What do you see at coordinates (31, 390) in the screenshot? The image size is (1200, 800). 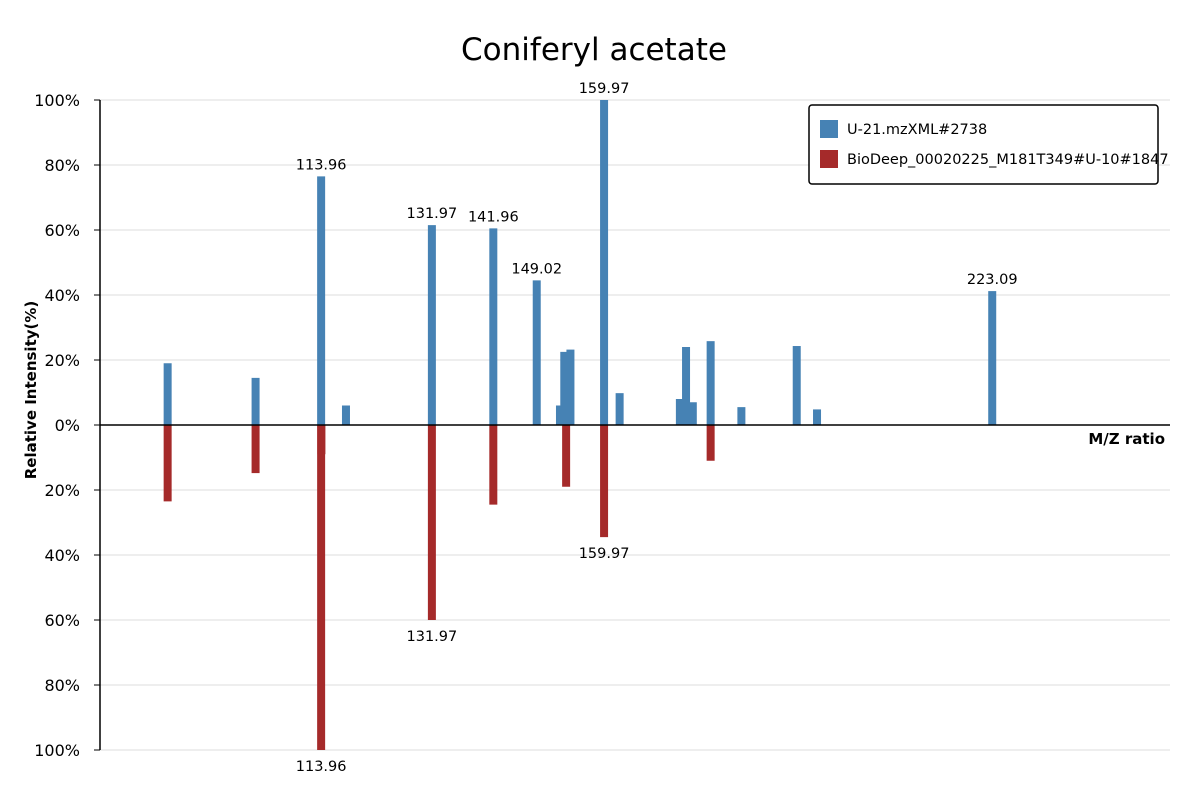 I see `y-axis-title: Relative Intensity(%)` at bounding box center [31, 390].